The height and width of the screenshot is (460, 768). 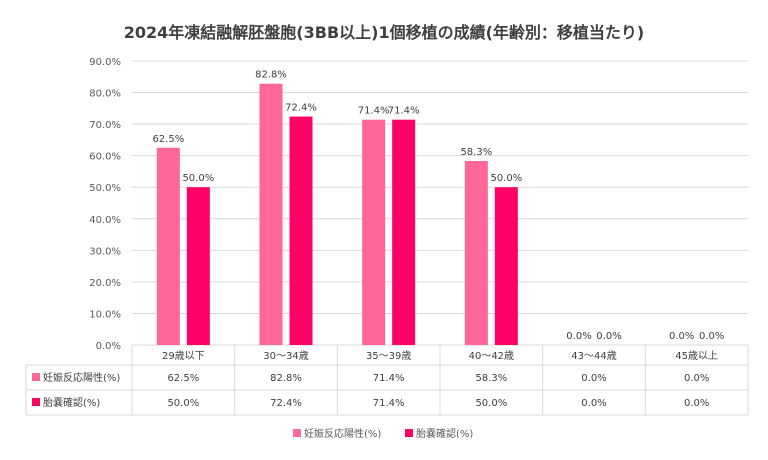 I want to click on table-cell: 62.5%, so click(x=183, y=378).